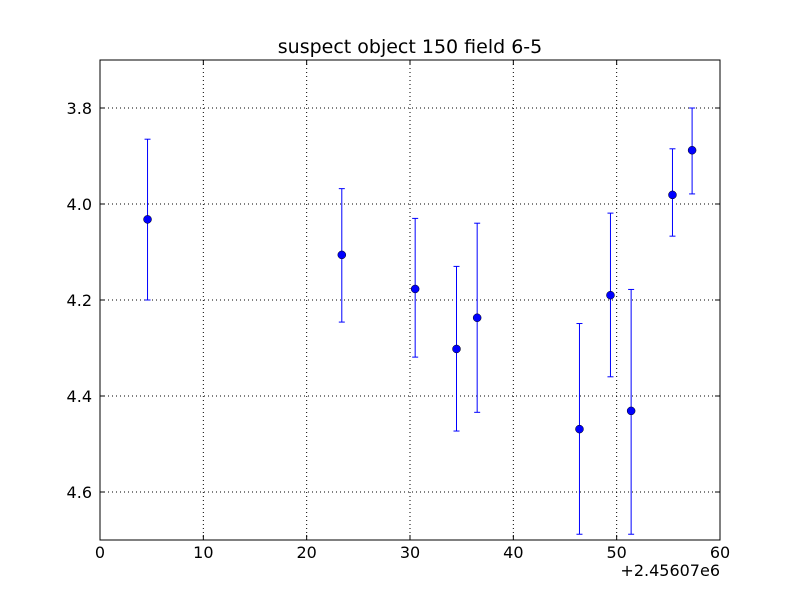 The height and width of the screenshot is (600, 800). I want to click on x-tick-labels: 0 10 20 30 40 50 60, so click(412, 552).